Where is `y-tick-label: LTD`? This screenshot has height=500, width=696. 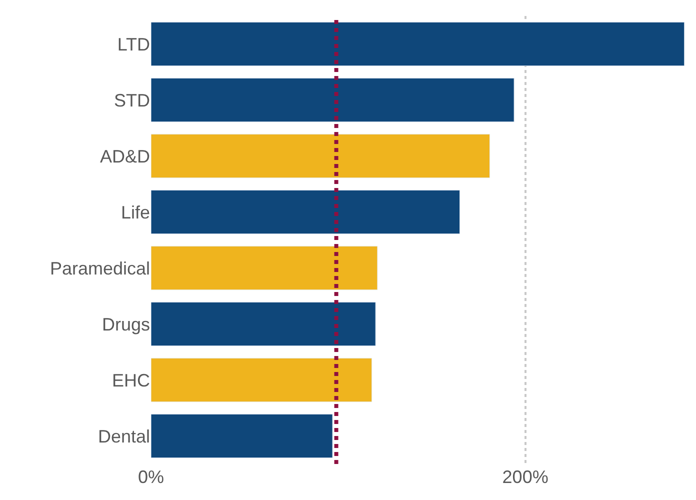 y-tick-label: LTD is located at coordinates (133, 44).